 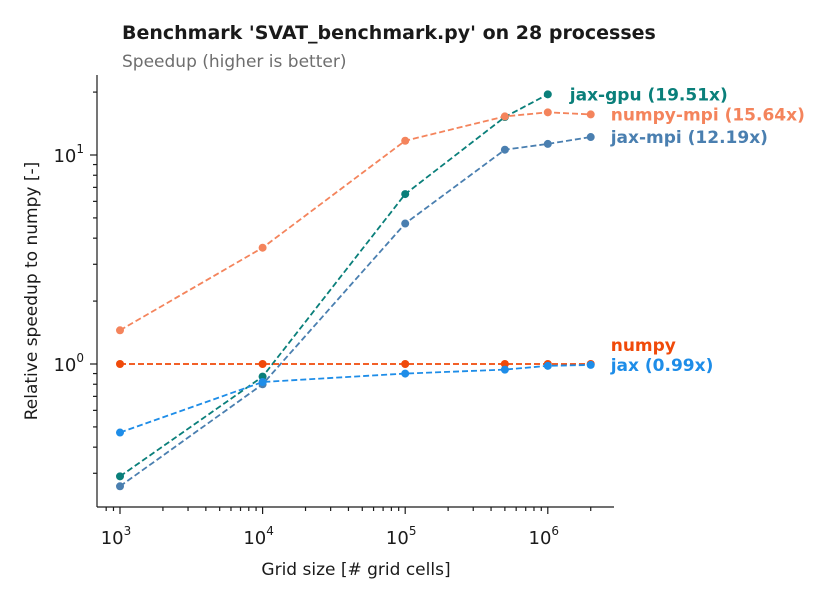 I want to click on x-tick-label: 10⁶, so click(x=544, y=536).